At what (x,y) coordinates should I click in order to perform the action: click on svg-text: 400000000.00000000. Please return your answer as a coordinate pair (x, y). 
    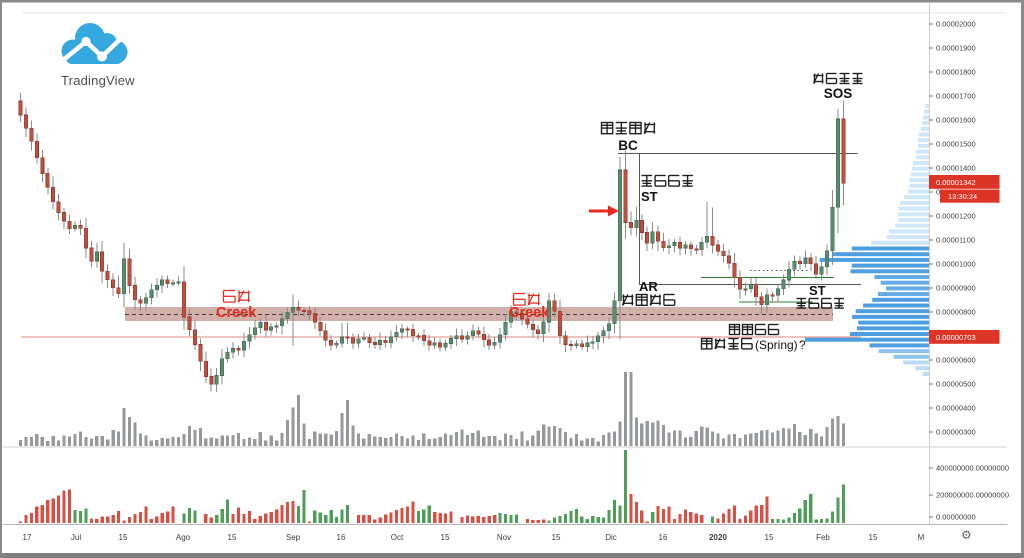
    Looking at the image, I should click on (972, 468).